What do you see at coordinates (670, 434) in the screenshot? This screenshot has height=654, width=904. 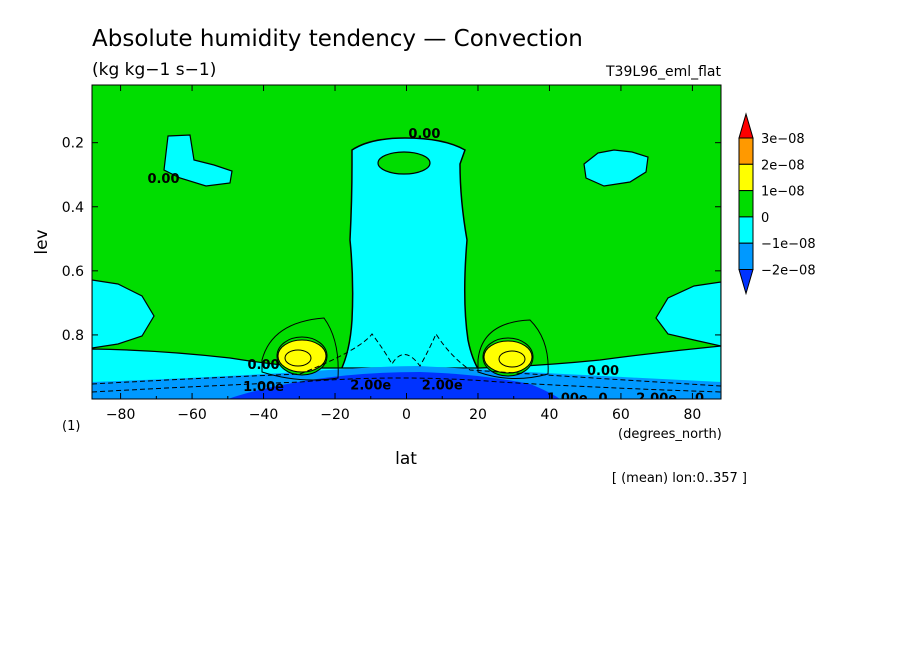 I see `x-axis-units: (degrees_north)` at bounding box center [670, 434].